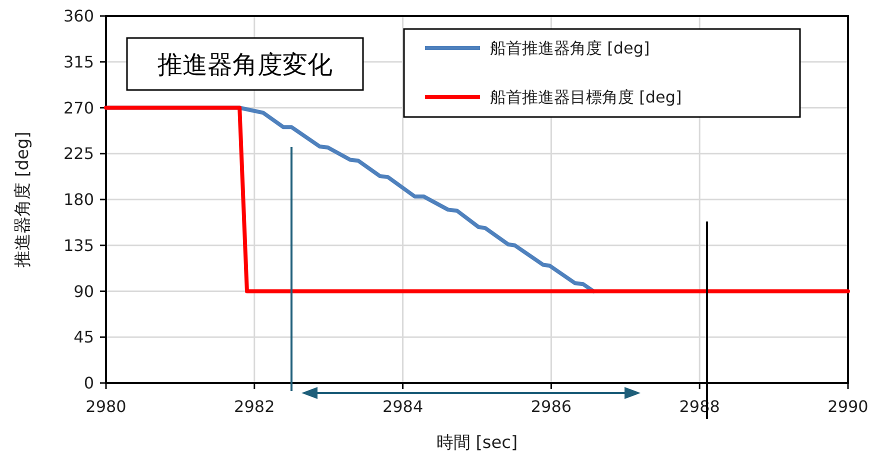 This screenshot has width=875, height=460. What do you see at coordinates (551, 406) in the screenshot?
I see `x-tick-label: 2986` at bounding box center [551, 406].